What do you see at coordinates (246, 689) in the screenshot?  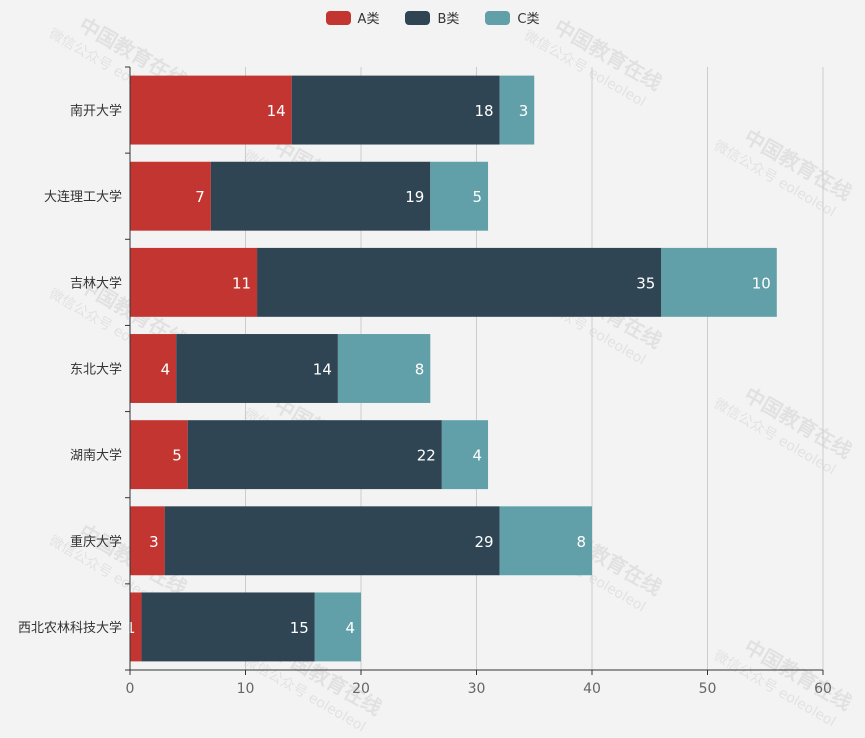 I see `x-tick-label-10: 10` at bounding box center [246, 689].